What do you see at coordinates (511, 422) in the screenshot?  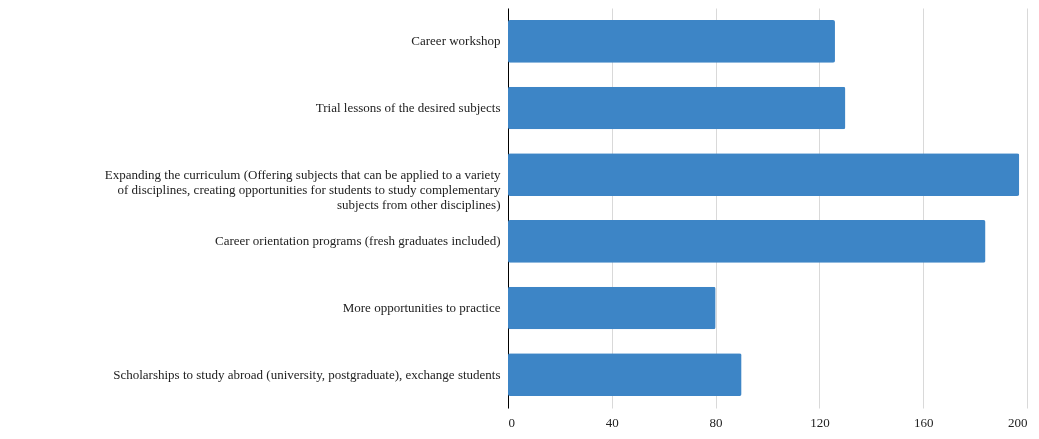 I see `x-tick-label: 0` at bounding box center [511, 422].